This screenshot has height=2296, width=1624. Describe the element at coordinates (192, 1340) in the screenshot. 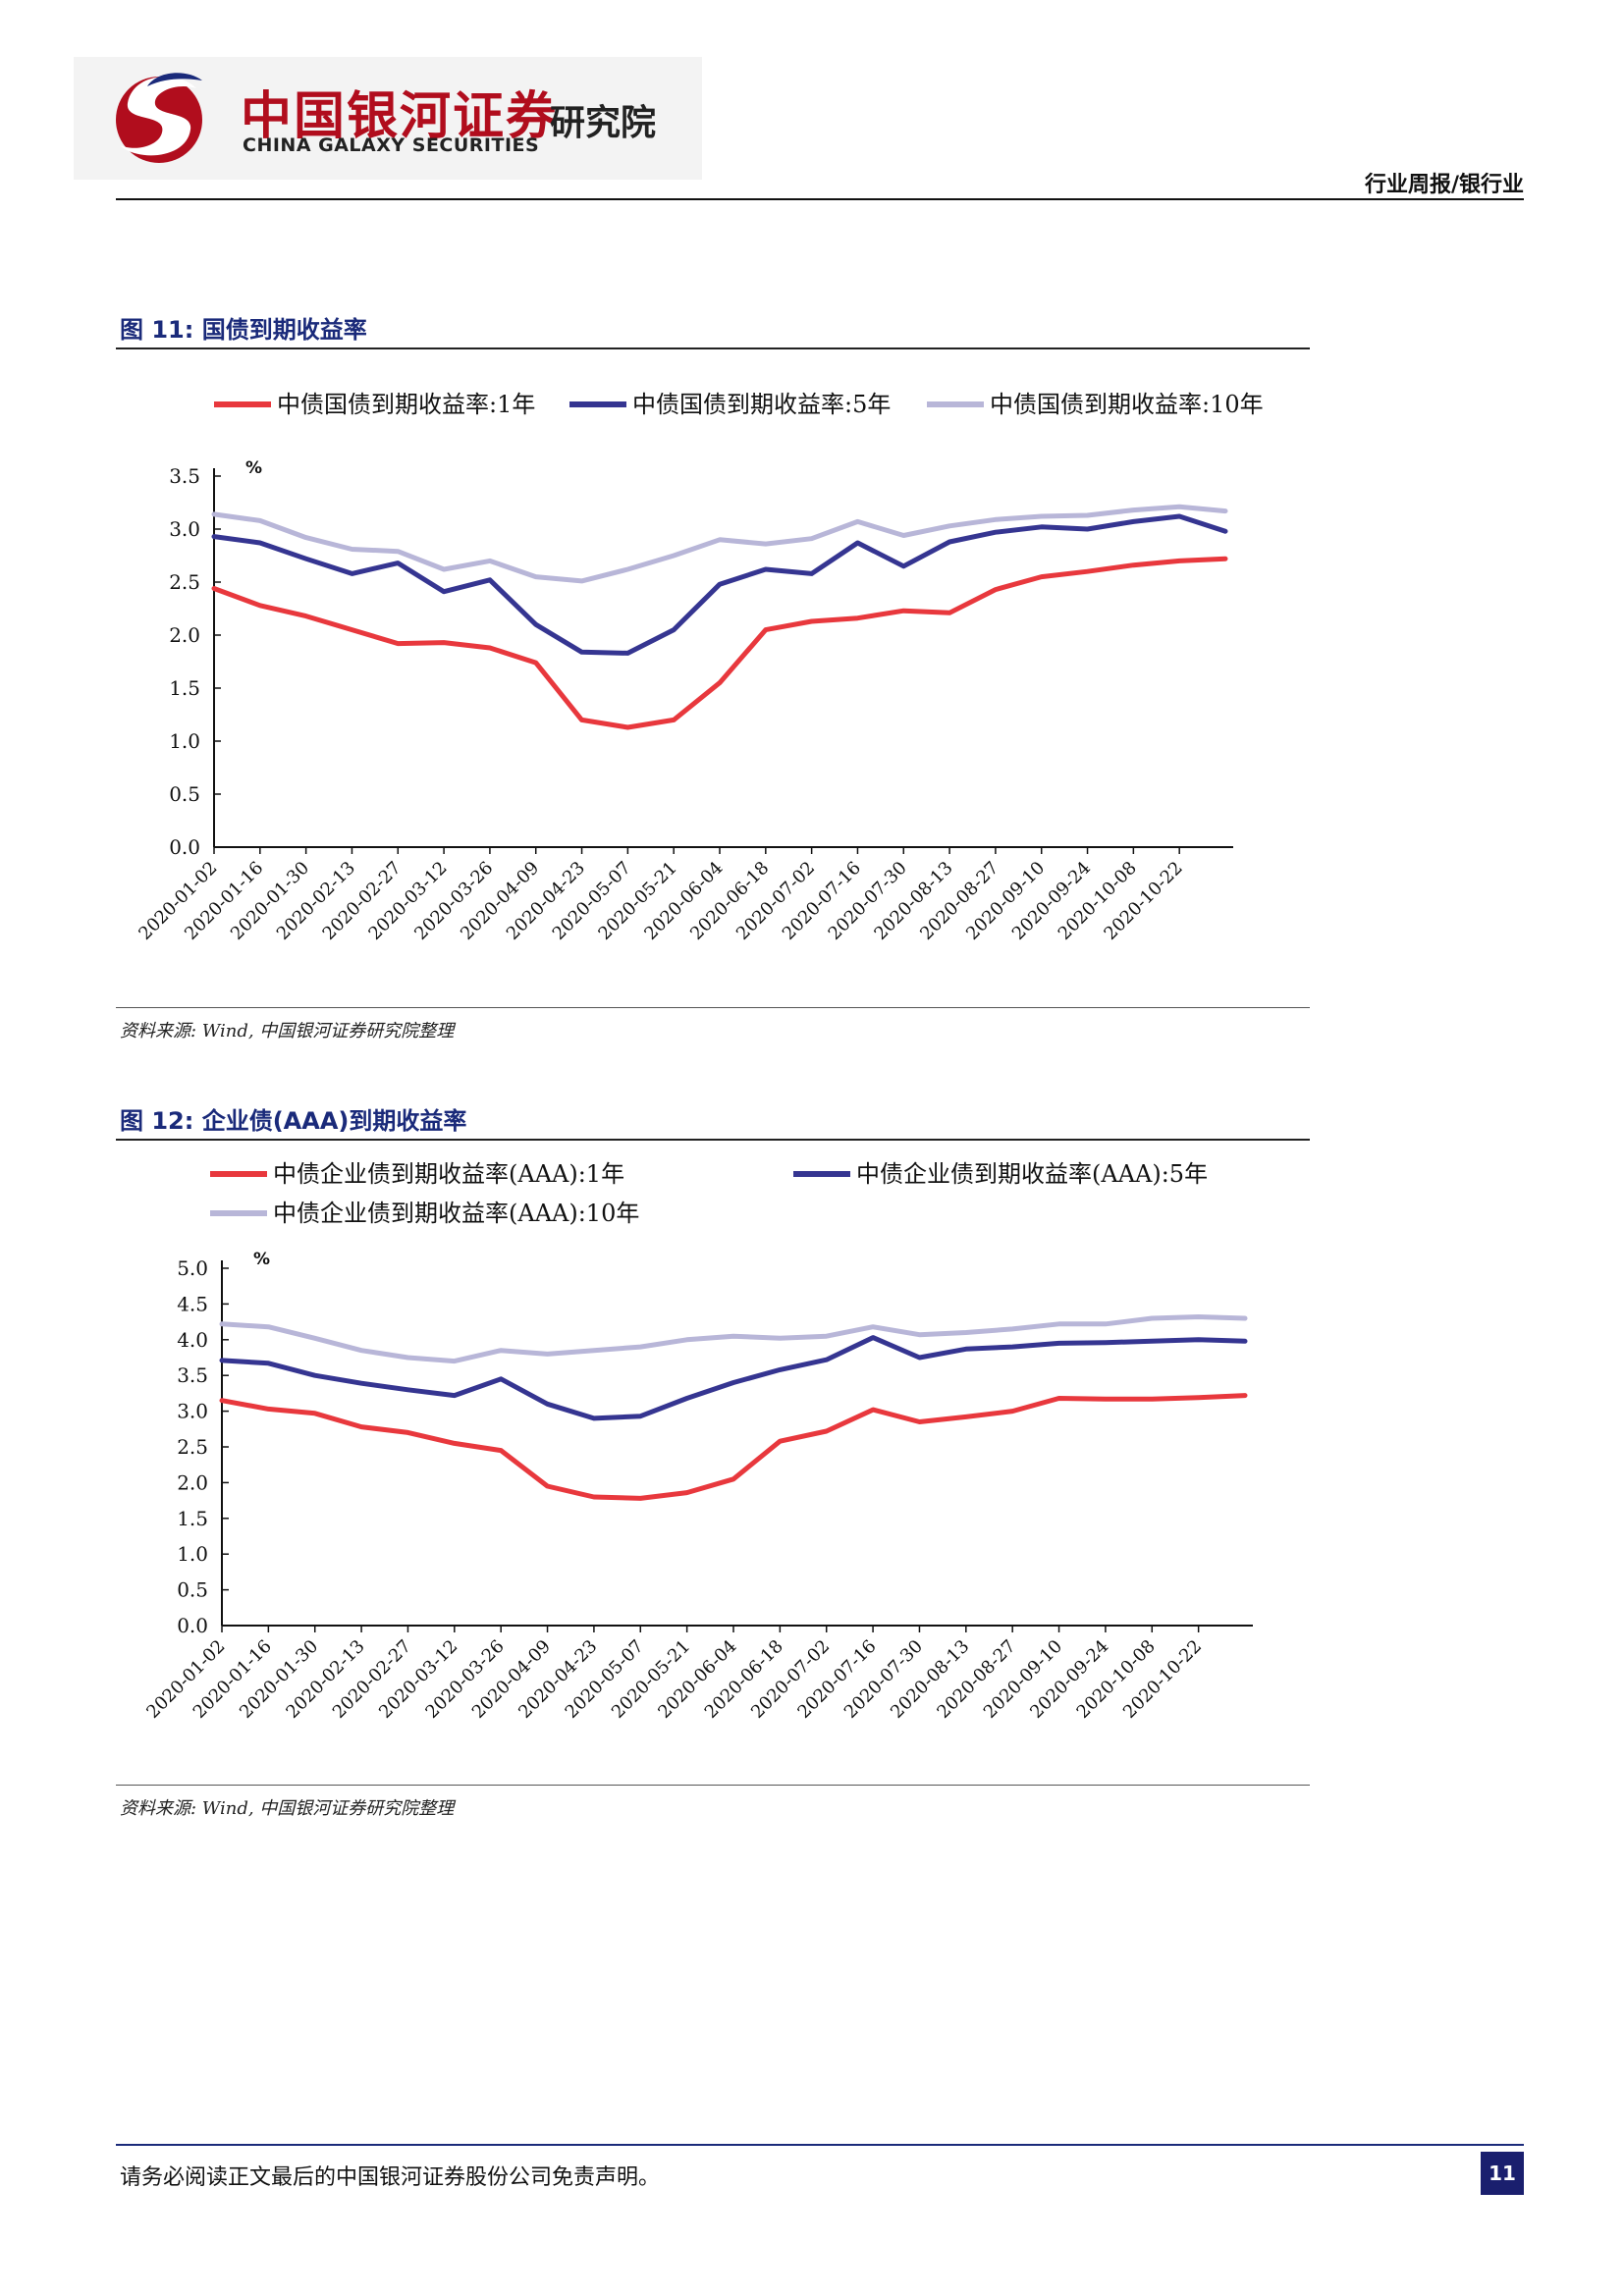

I see `y-tick-label: 4.0` at that location.